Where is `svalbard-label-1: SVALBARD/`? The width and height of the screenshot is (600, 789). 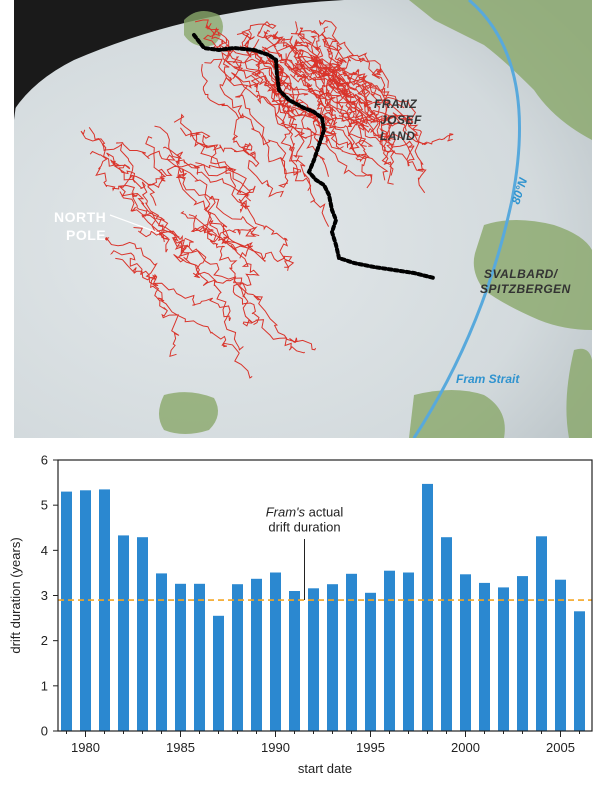 svalbard-label-1: SVALBARD/ is located at coordinates (521, 274).